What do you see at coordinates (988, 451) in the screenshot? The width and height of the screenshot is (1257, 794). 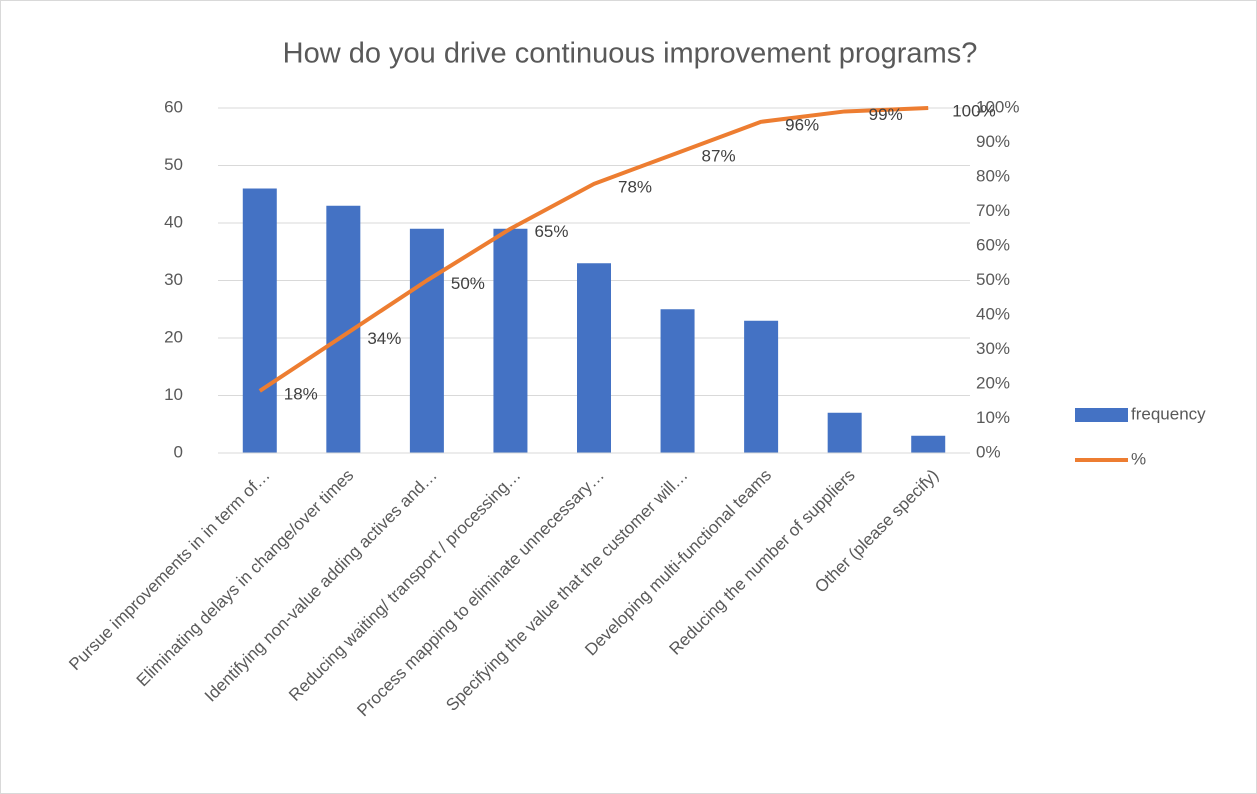 I see `y2-tick-label: 0%` at bounding box center [988, 451].